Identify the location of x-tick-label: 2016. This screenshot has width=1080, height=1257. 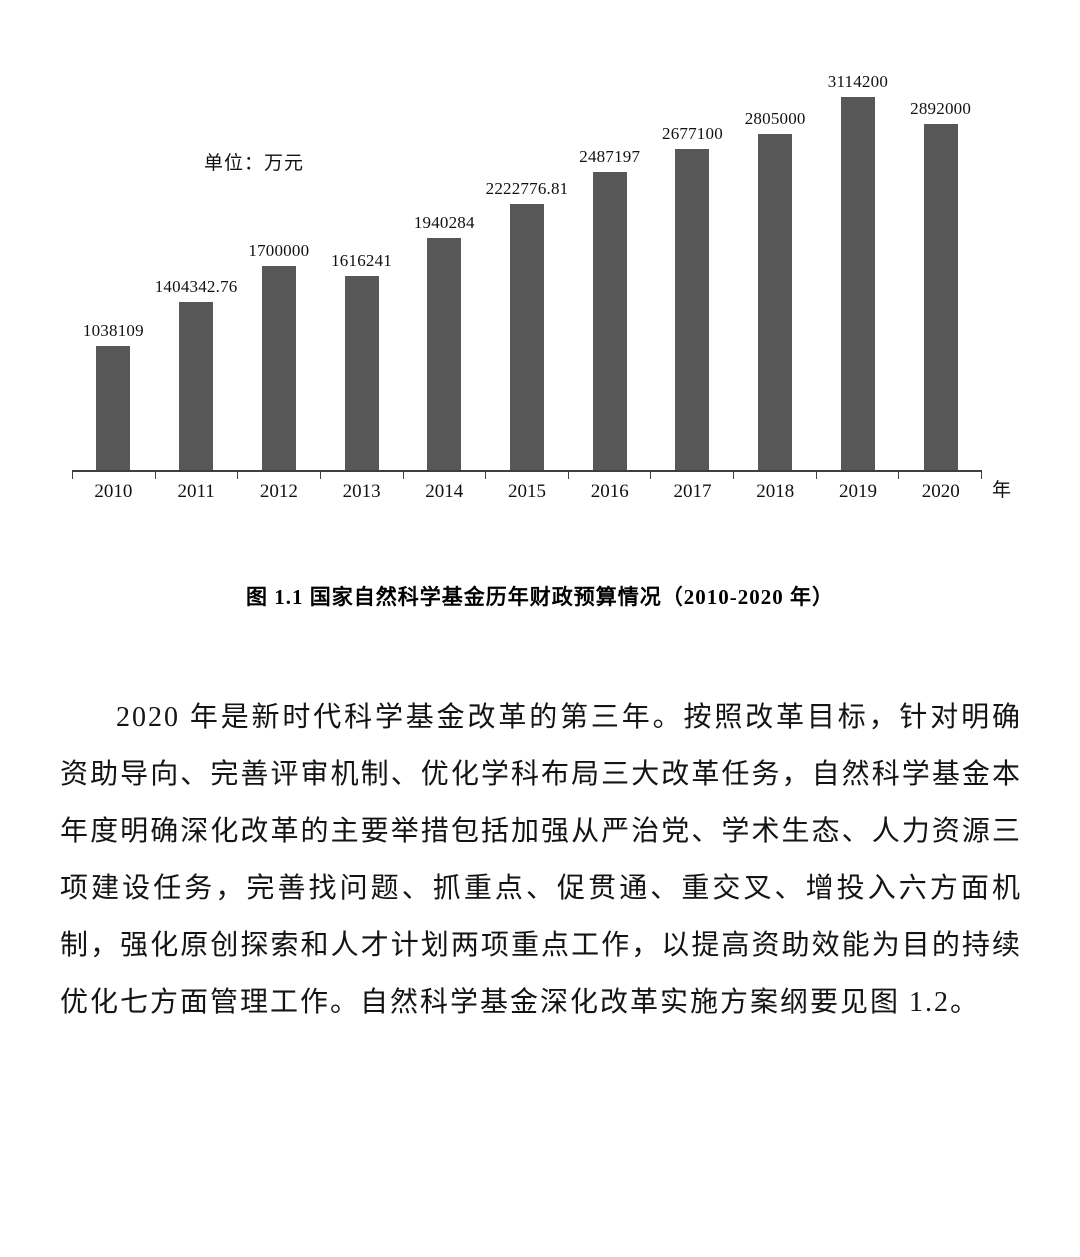
(609, 491).